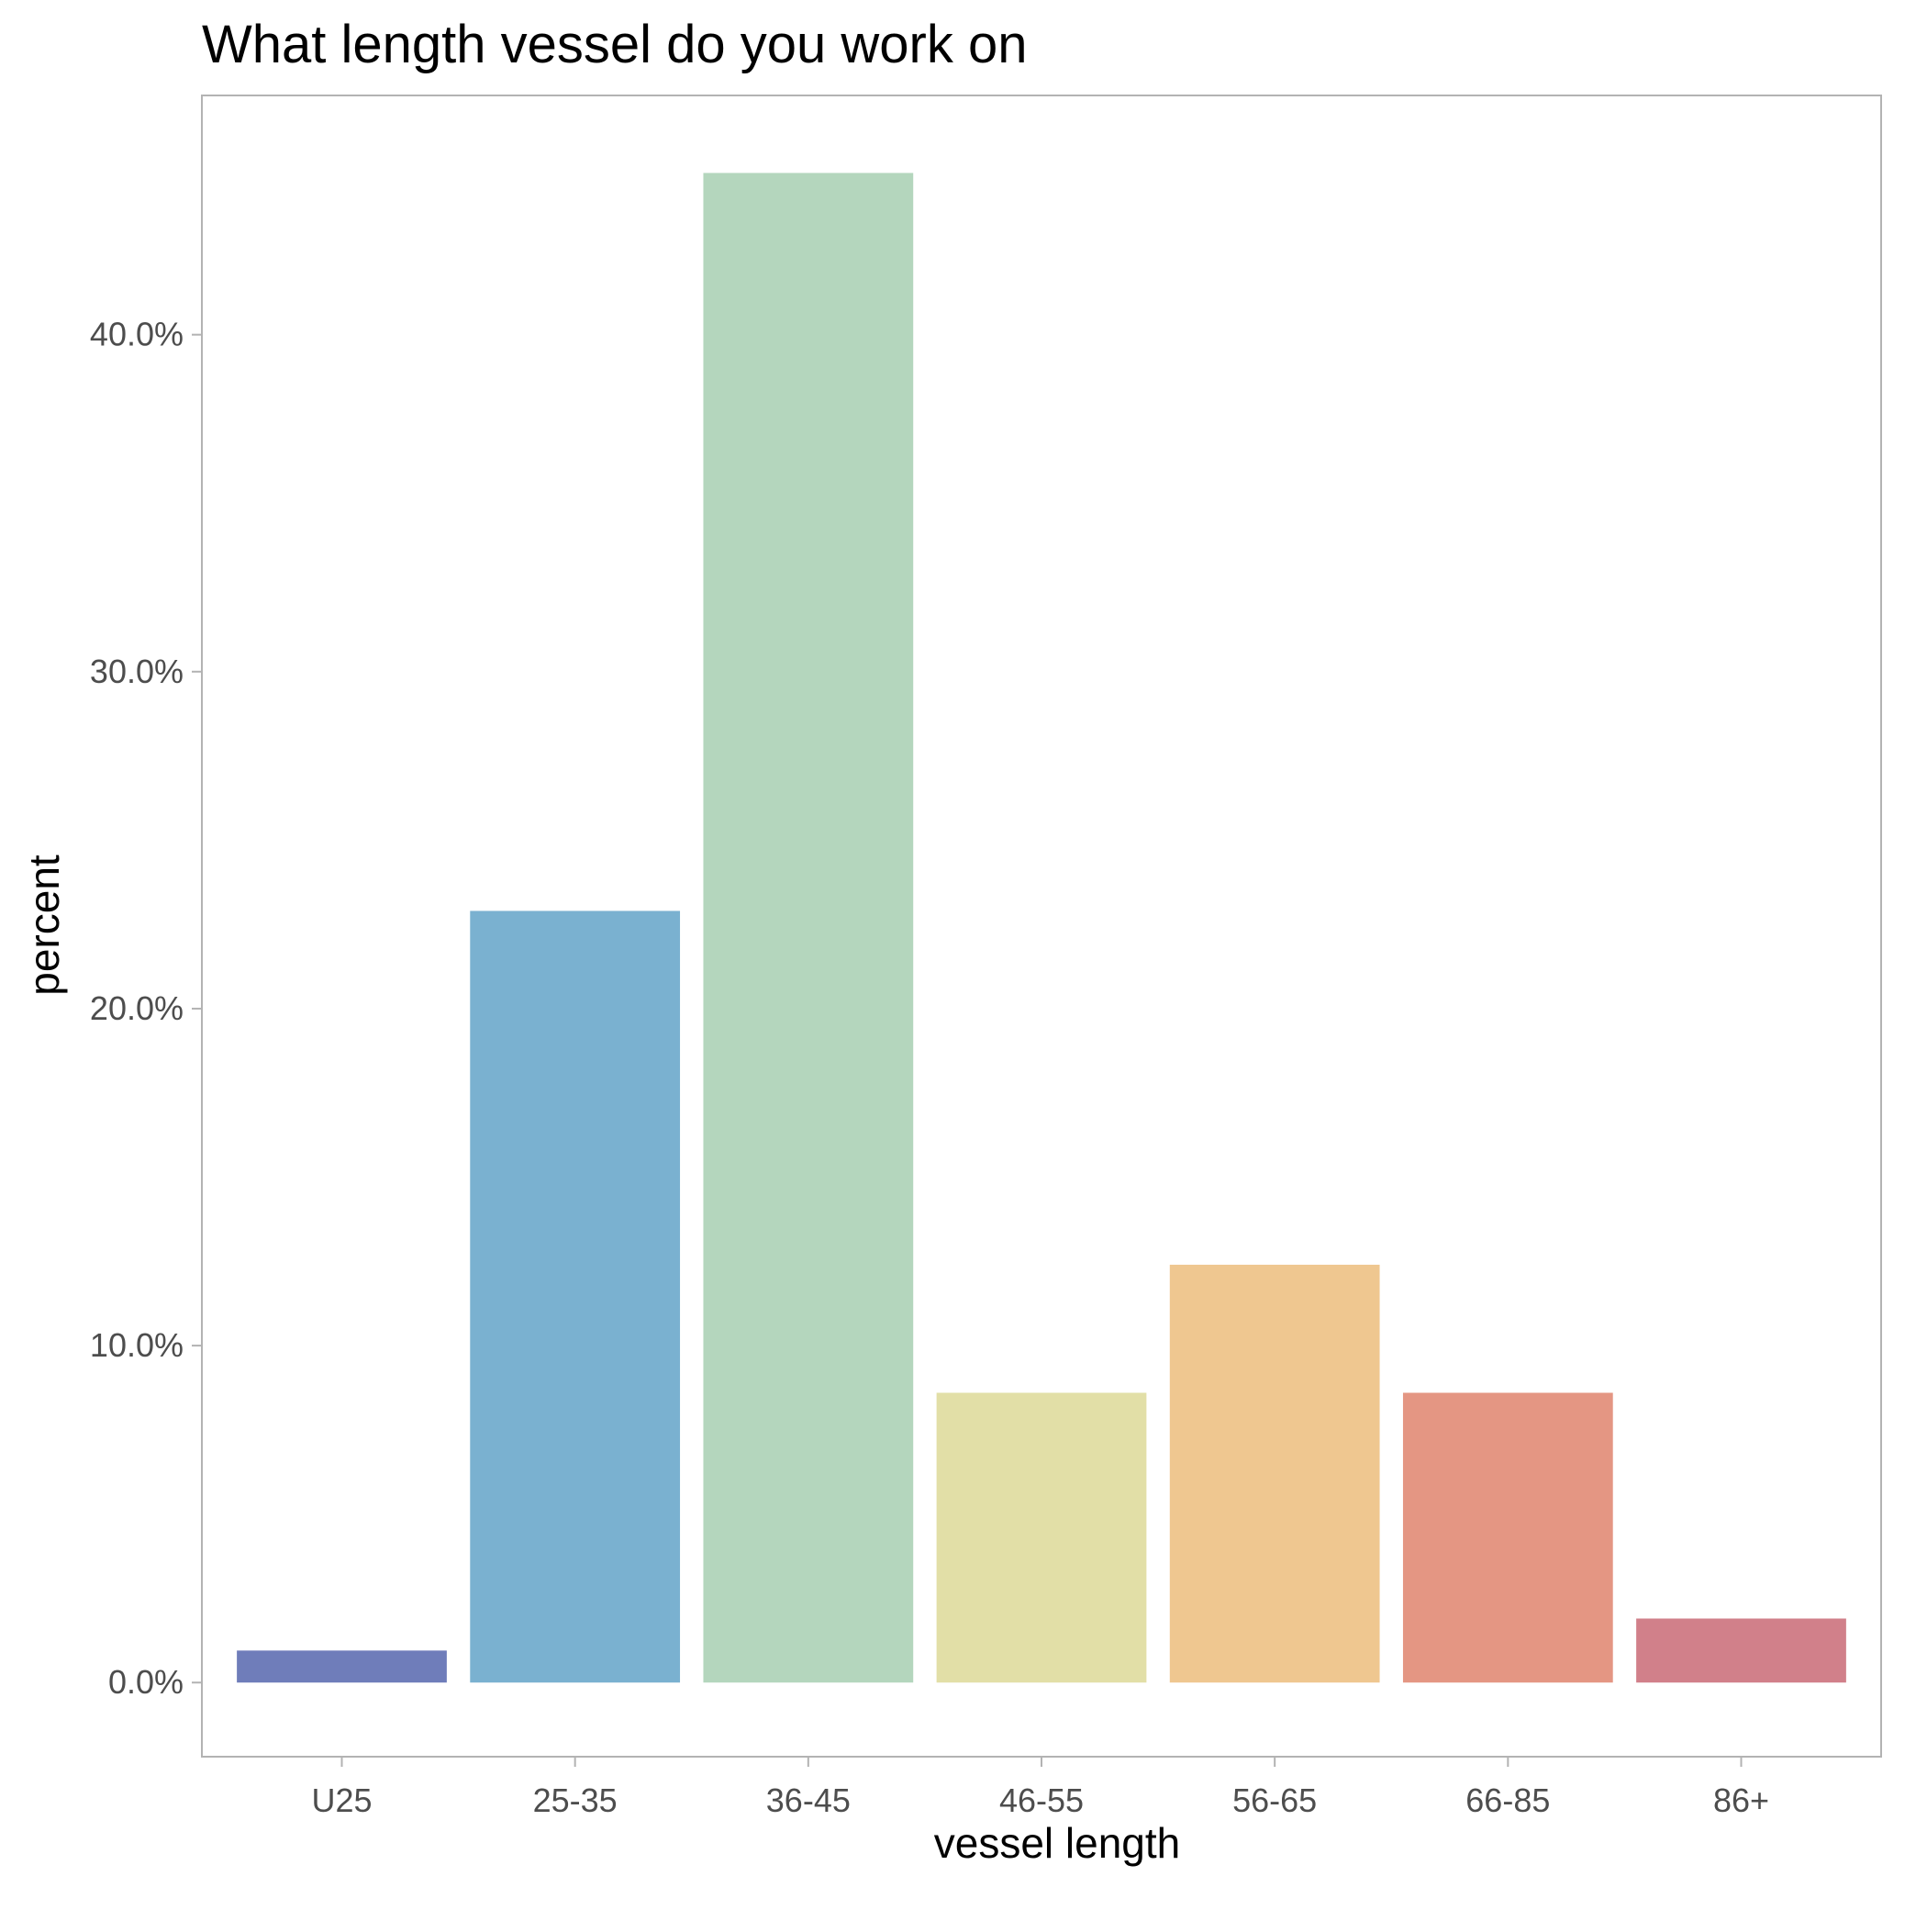  Describe the element at coordinates (1507, 1800) in the screenshot. I see `x-tick-label: 66-85` at that location.